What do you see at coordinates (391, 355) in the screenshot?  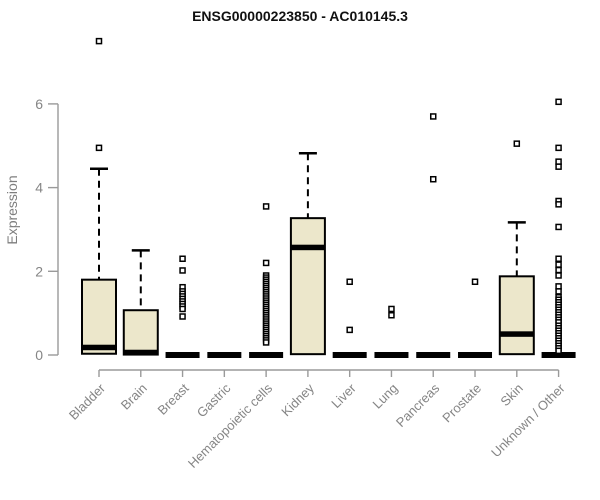 I see `median-lung` at bounding box center [391, 355].